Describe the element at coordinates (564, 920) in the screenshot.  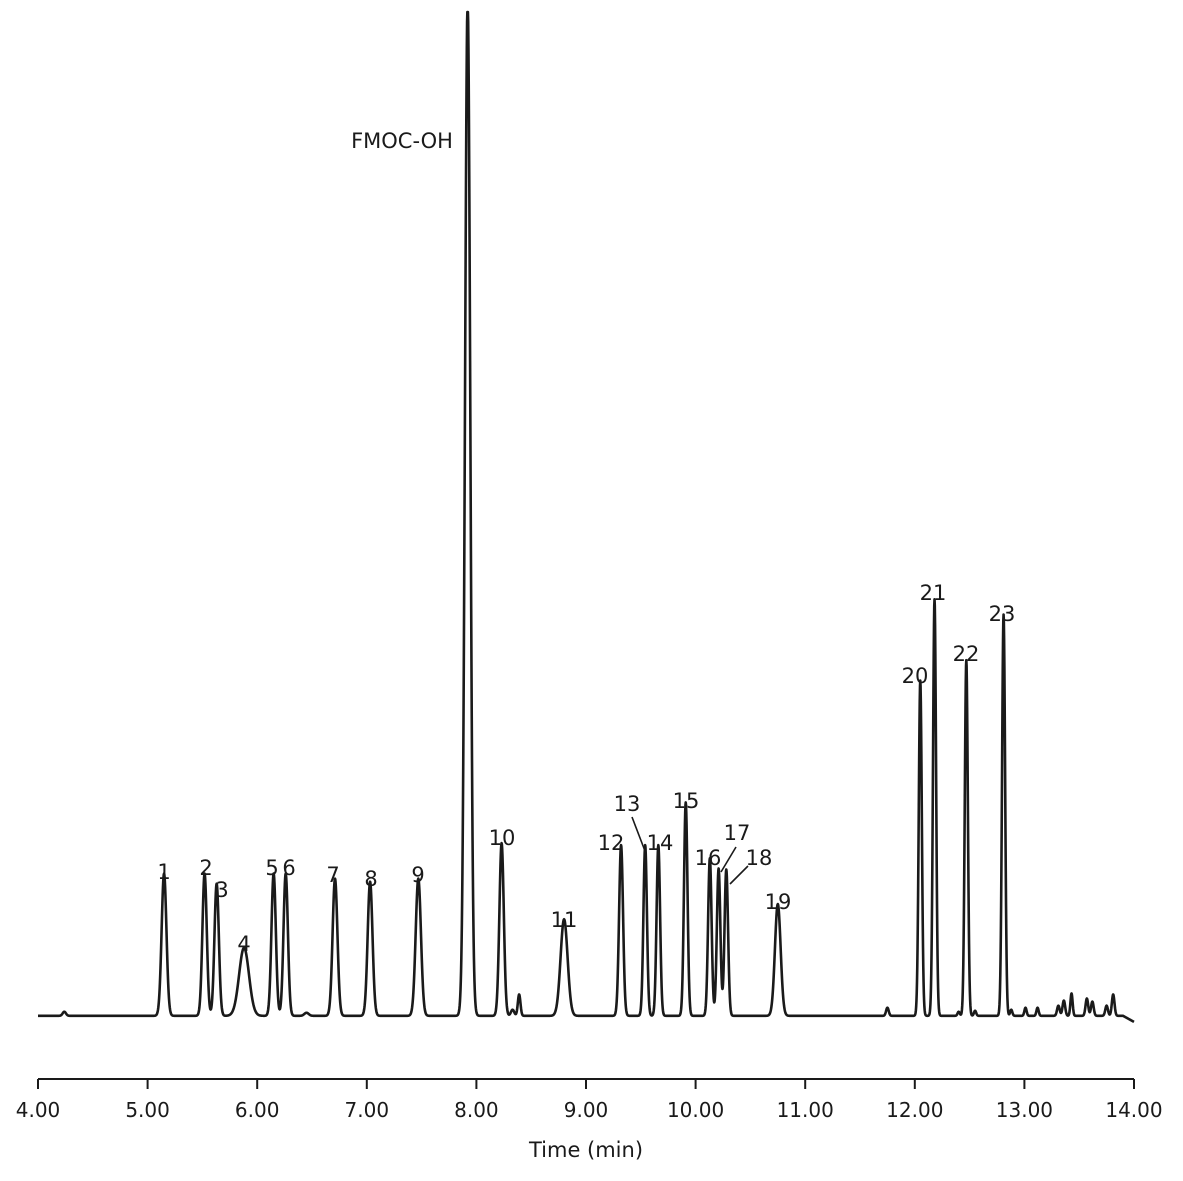
I see `peak-label-11: 11` at that location.